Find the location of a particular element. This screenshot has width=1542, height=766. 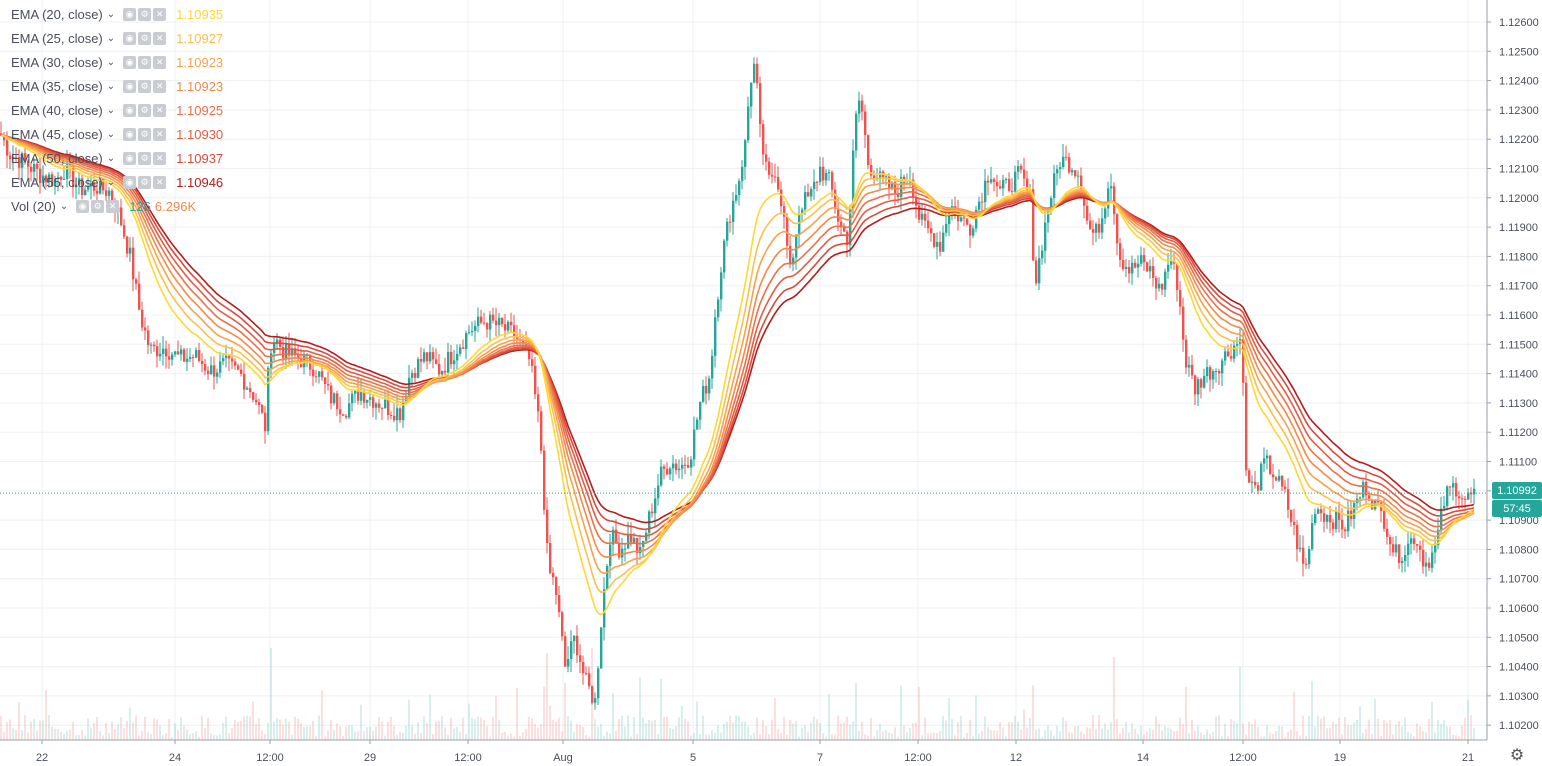

legend-row-volume: Vol (20) ⌄ ◉ ⚙ ✕ 126 6.296K is located at coordinates (111, 206).